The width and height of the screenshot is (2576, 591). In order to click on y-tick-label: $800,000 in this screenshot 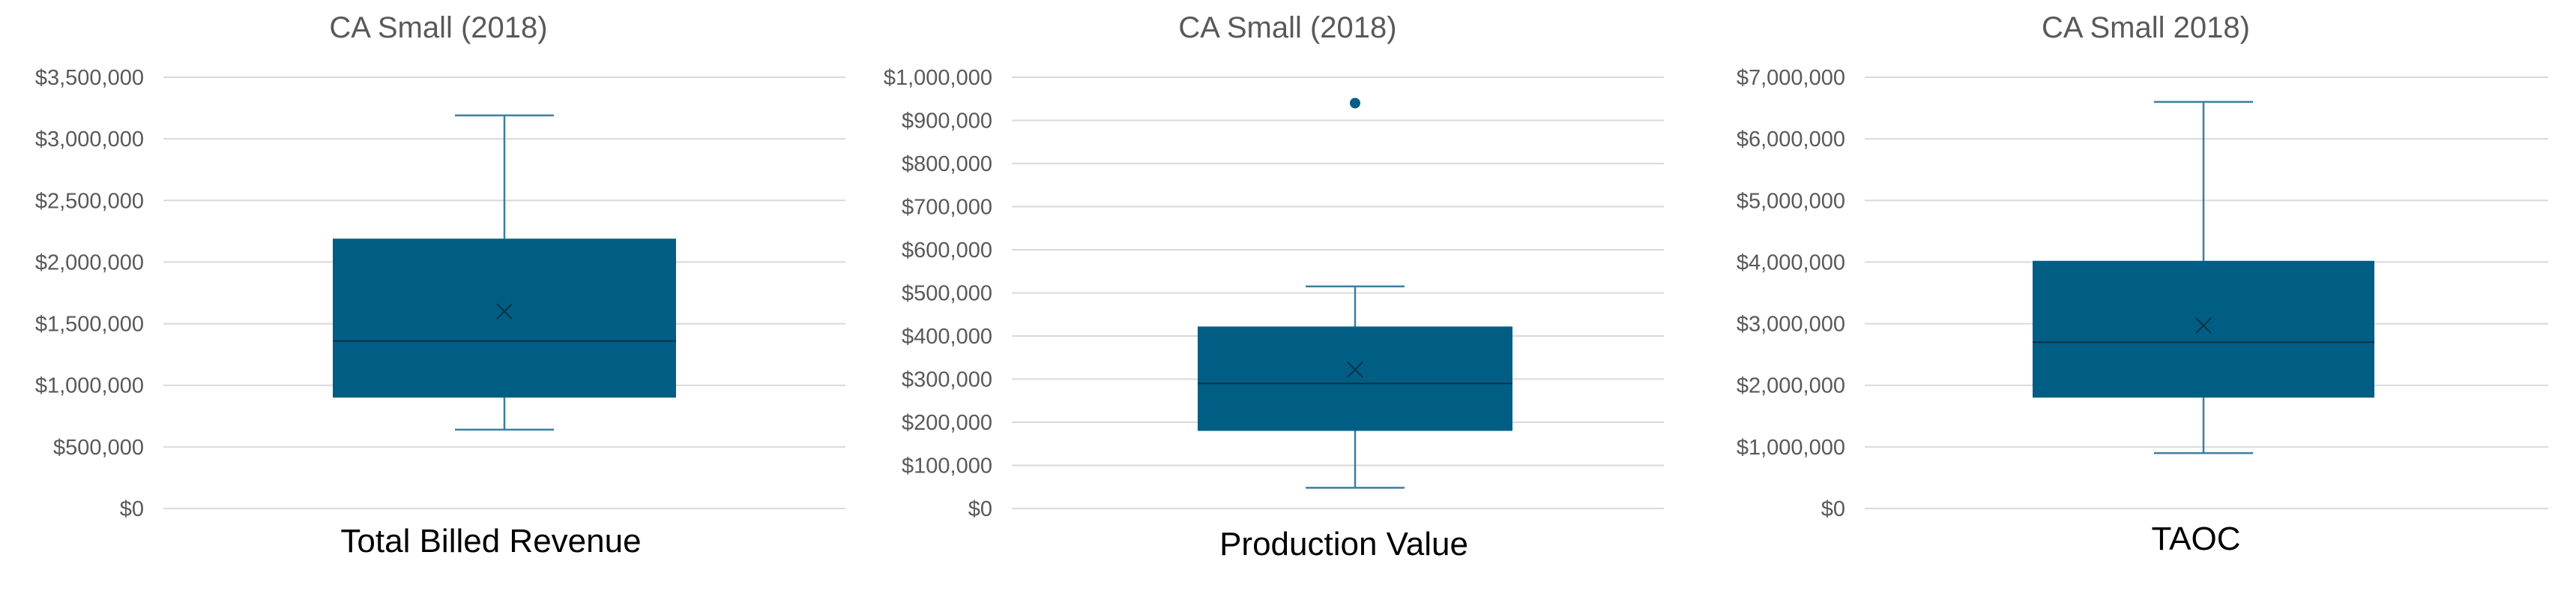, I will do `click(947, 164)`.